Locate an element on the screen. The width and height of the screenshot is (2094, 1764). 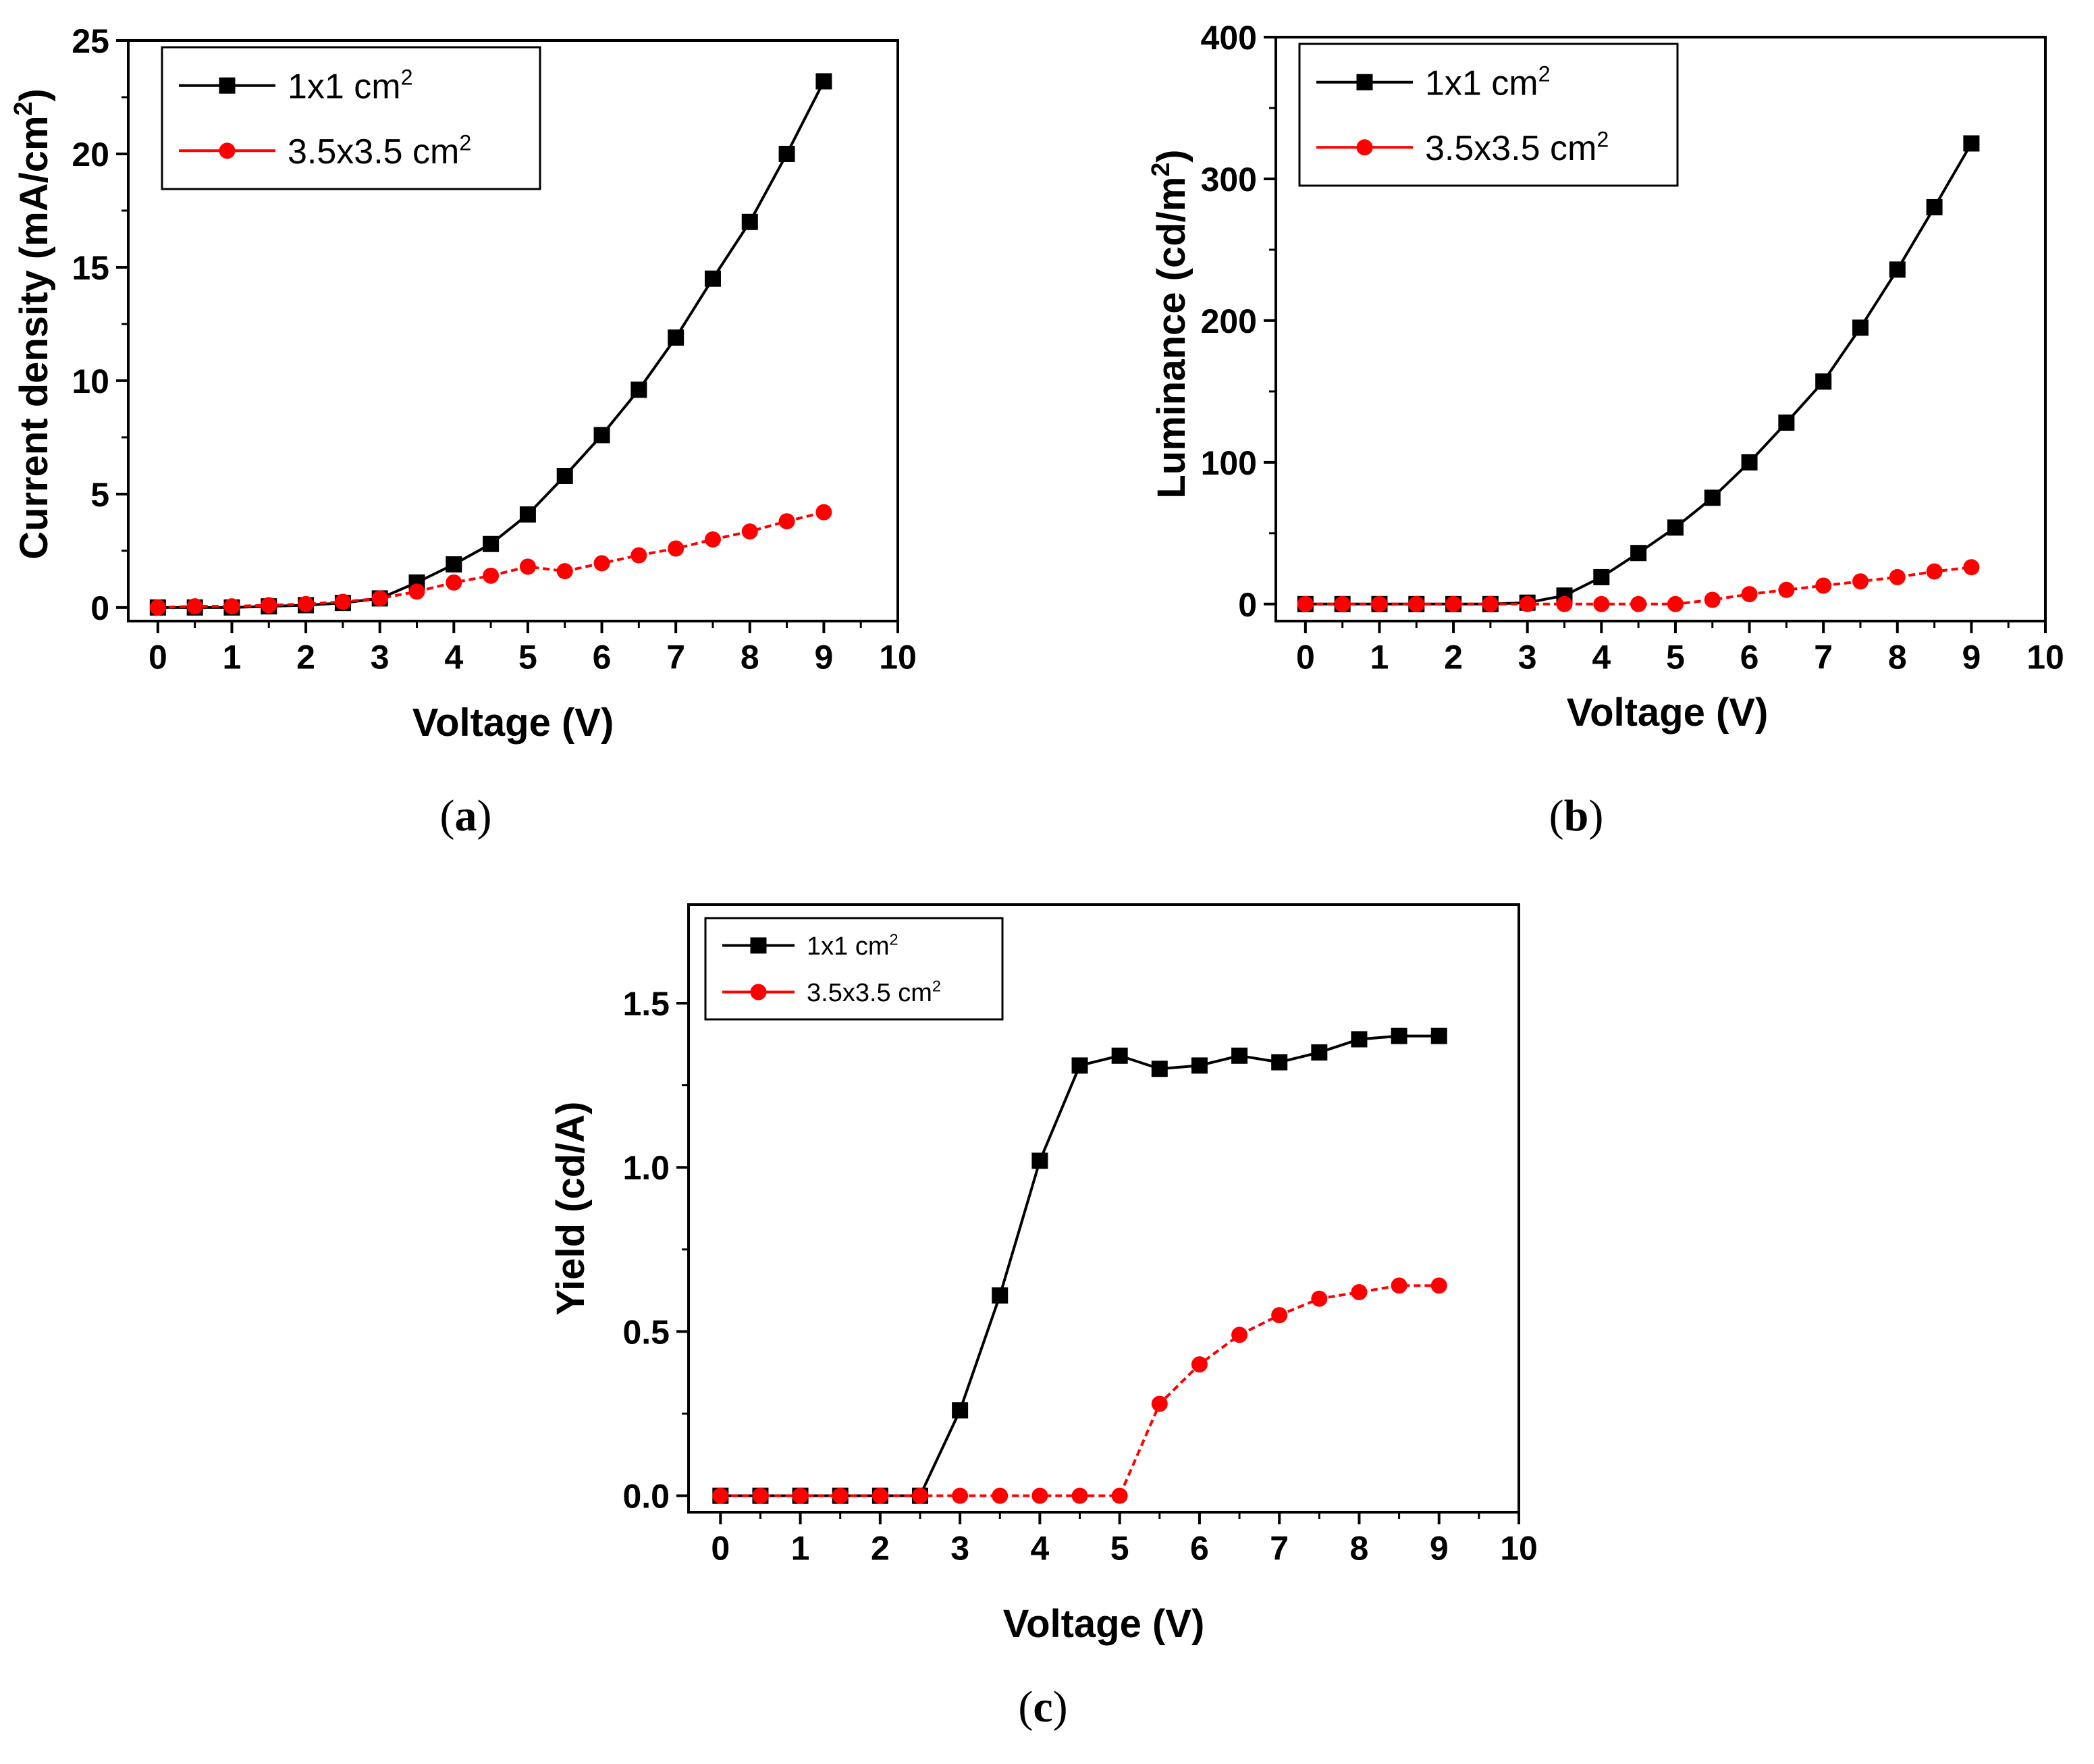
x-tick-label: 10 is located at coordinates (898, 657).